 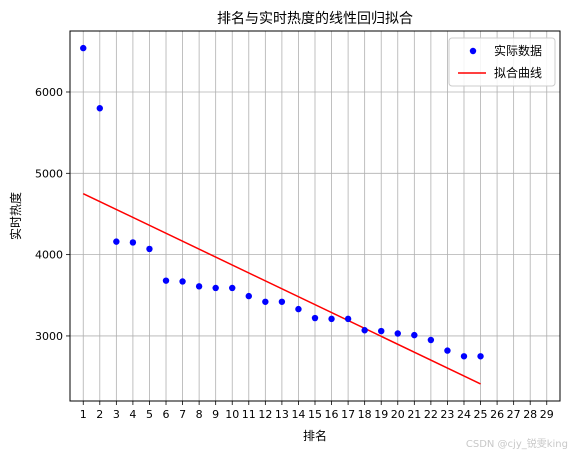 What do you see at coordinates (282, 414) in the screenshot?
I see `x-tick-label: 13` at bounding box center [282, 414].